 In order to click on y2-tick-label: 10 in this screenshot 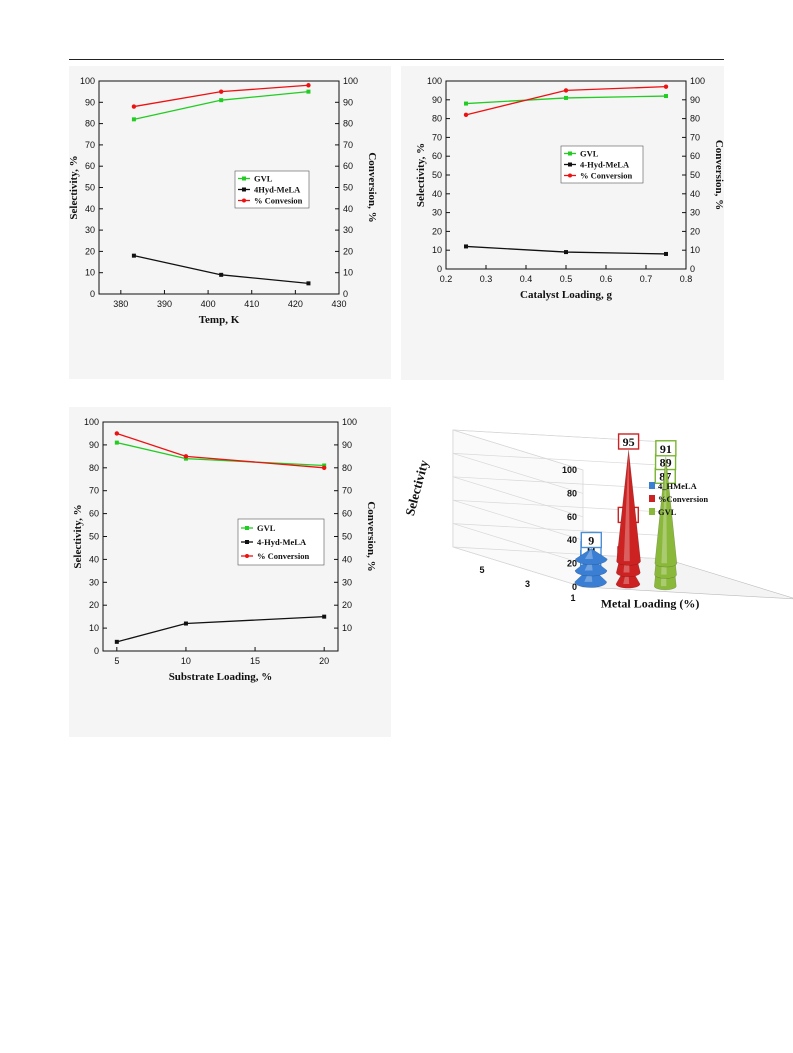, I will do `click(348, 273)`.